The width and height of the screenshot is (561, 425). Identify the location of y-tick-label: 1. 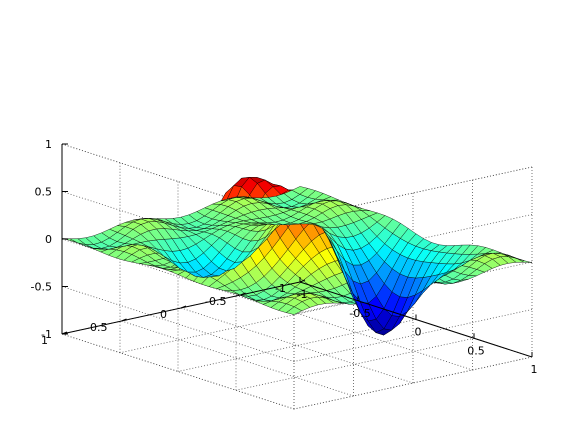
(44, 340).